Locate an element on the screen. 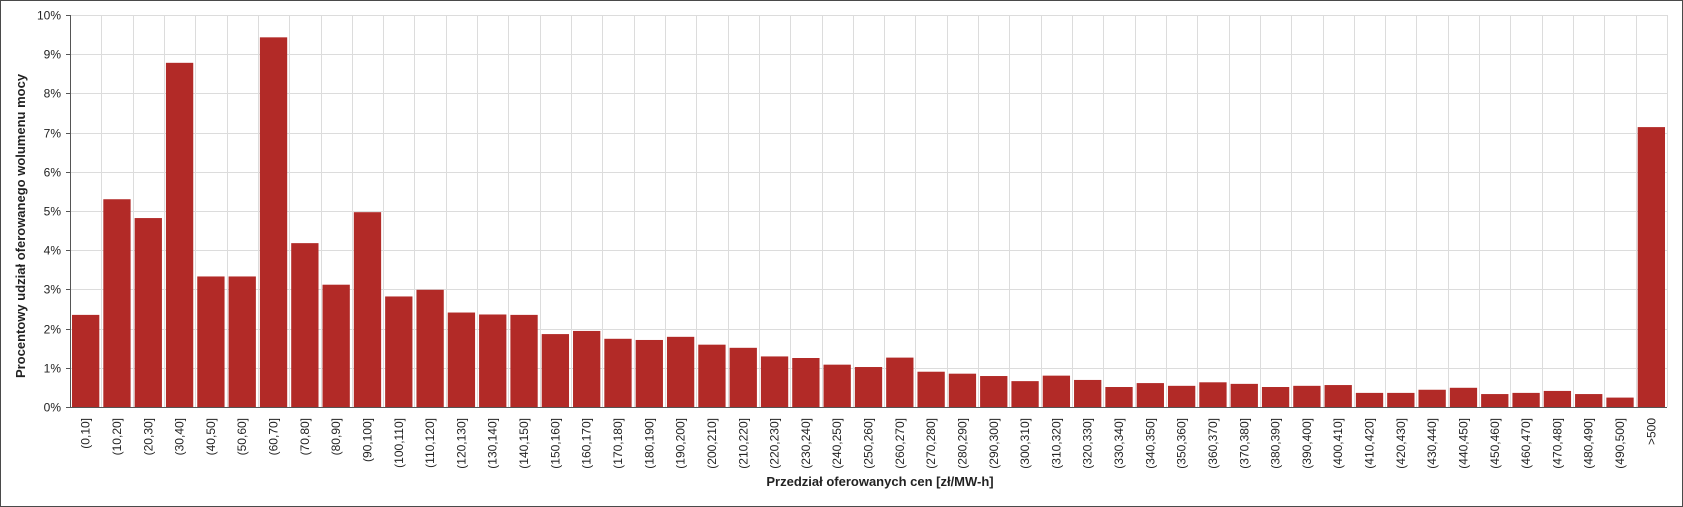 The height and width of the screenshot is (507, 1683). x-tick-label: (20,30] is located at coordinates (148, 436).